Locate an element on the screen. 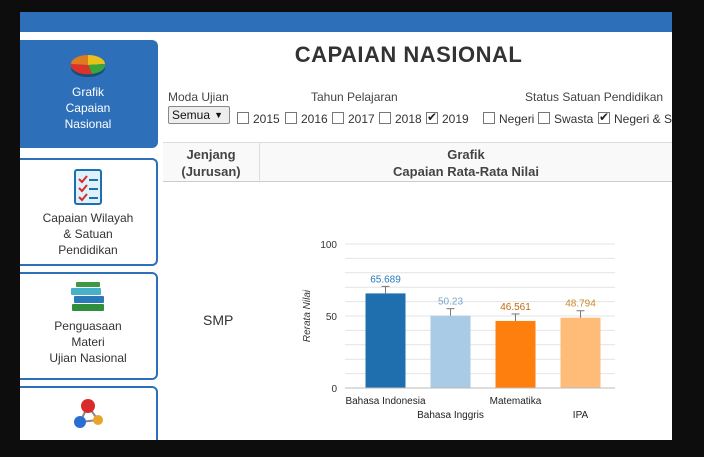  y-tick-label: 50 is located at coordinates (332, 317).